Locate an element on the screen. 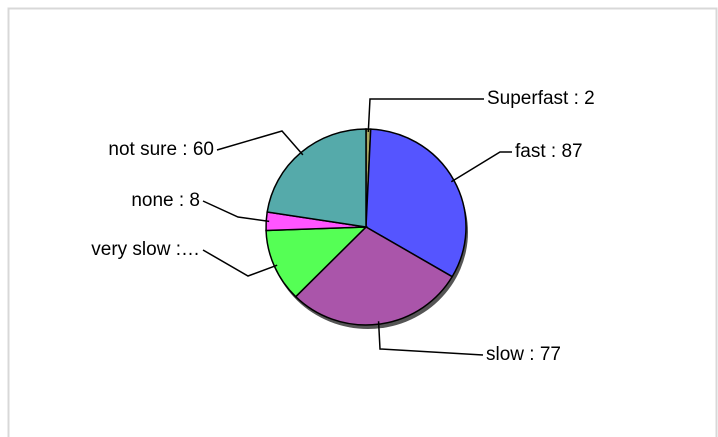  slice-label: none : 8 is located at coordinates (165, 200).